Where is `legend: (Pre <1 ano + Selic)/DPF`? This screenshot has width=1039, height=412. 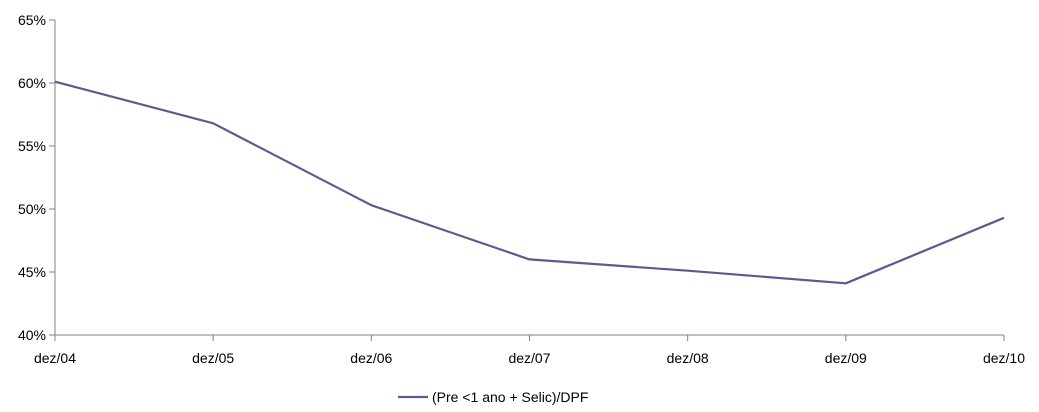
legend: (Pre <1 ano + Selic)/DPF is located at coordinates (493, 397).